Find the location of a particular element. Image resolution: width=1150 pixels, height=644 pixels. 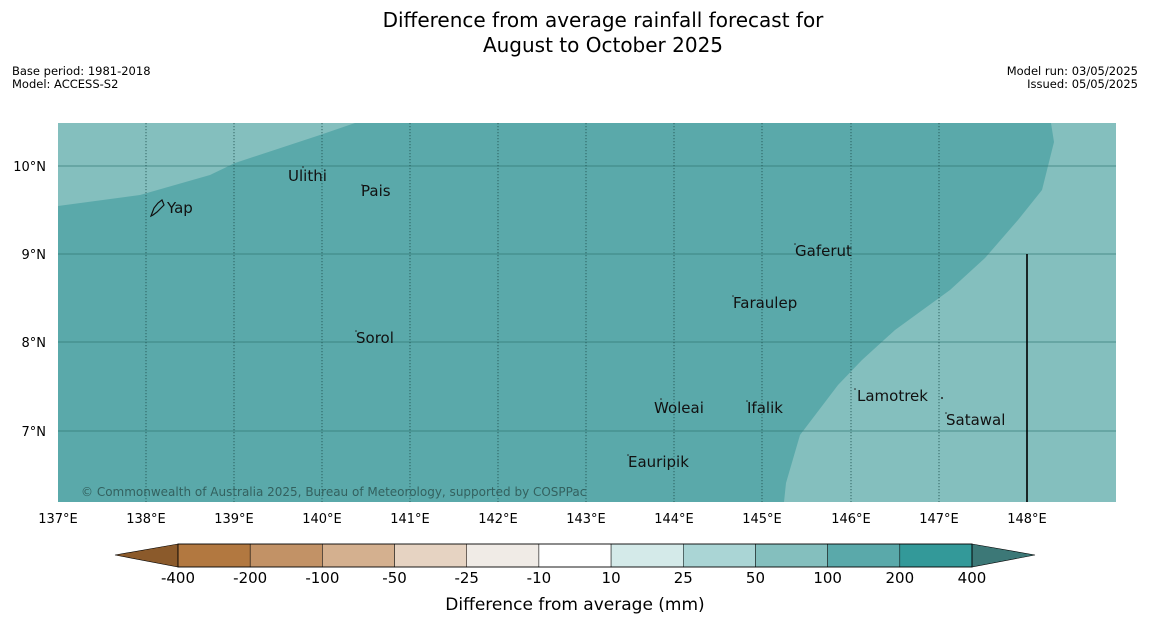

colorbar-segments is located at coordinates (575, 555).